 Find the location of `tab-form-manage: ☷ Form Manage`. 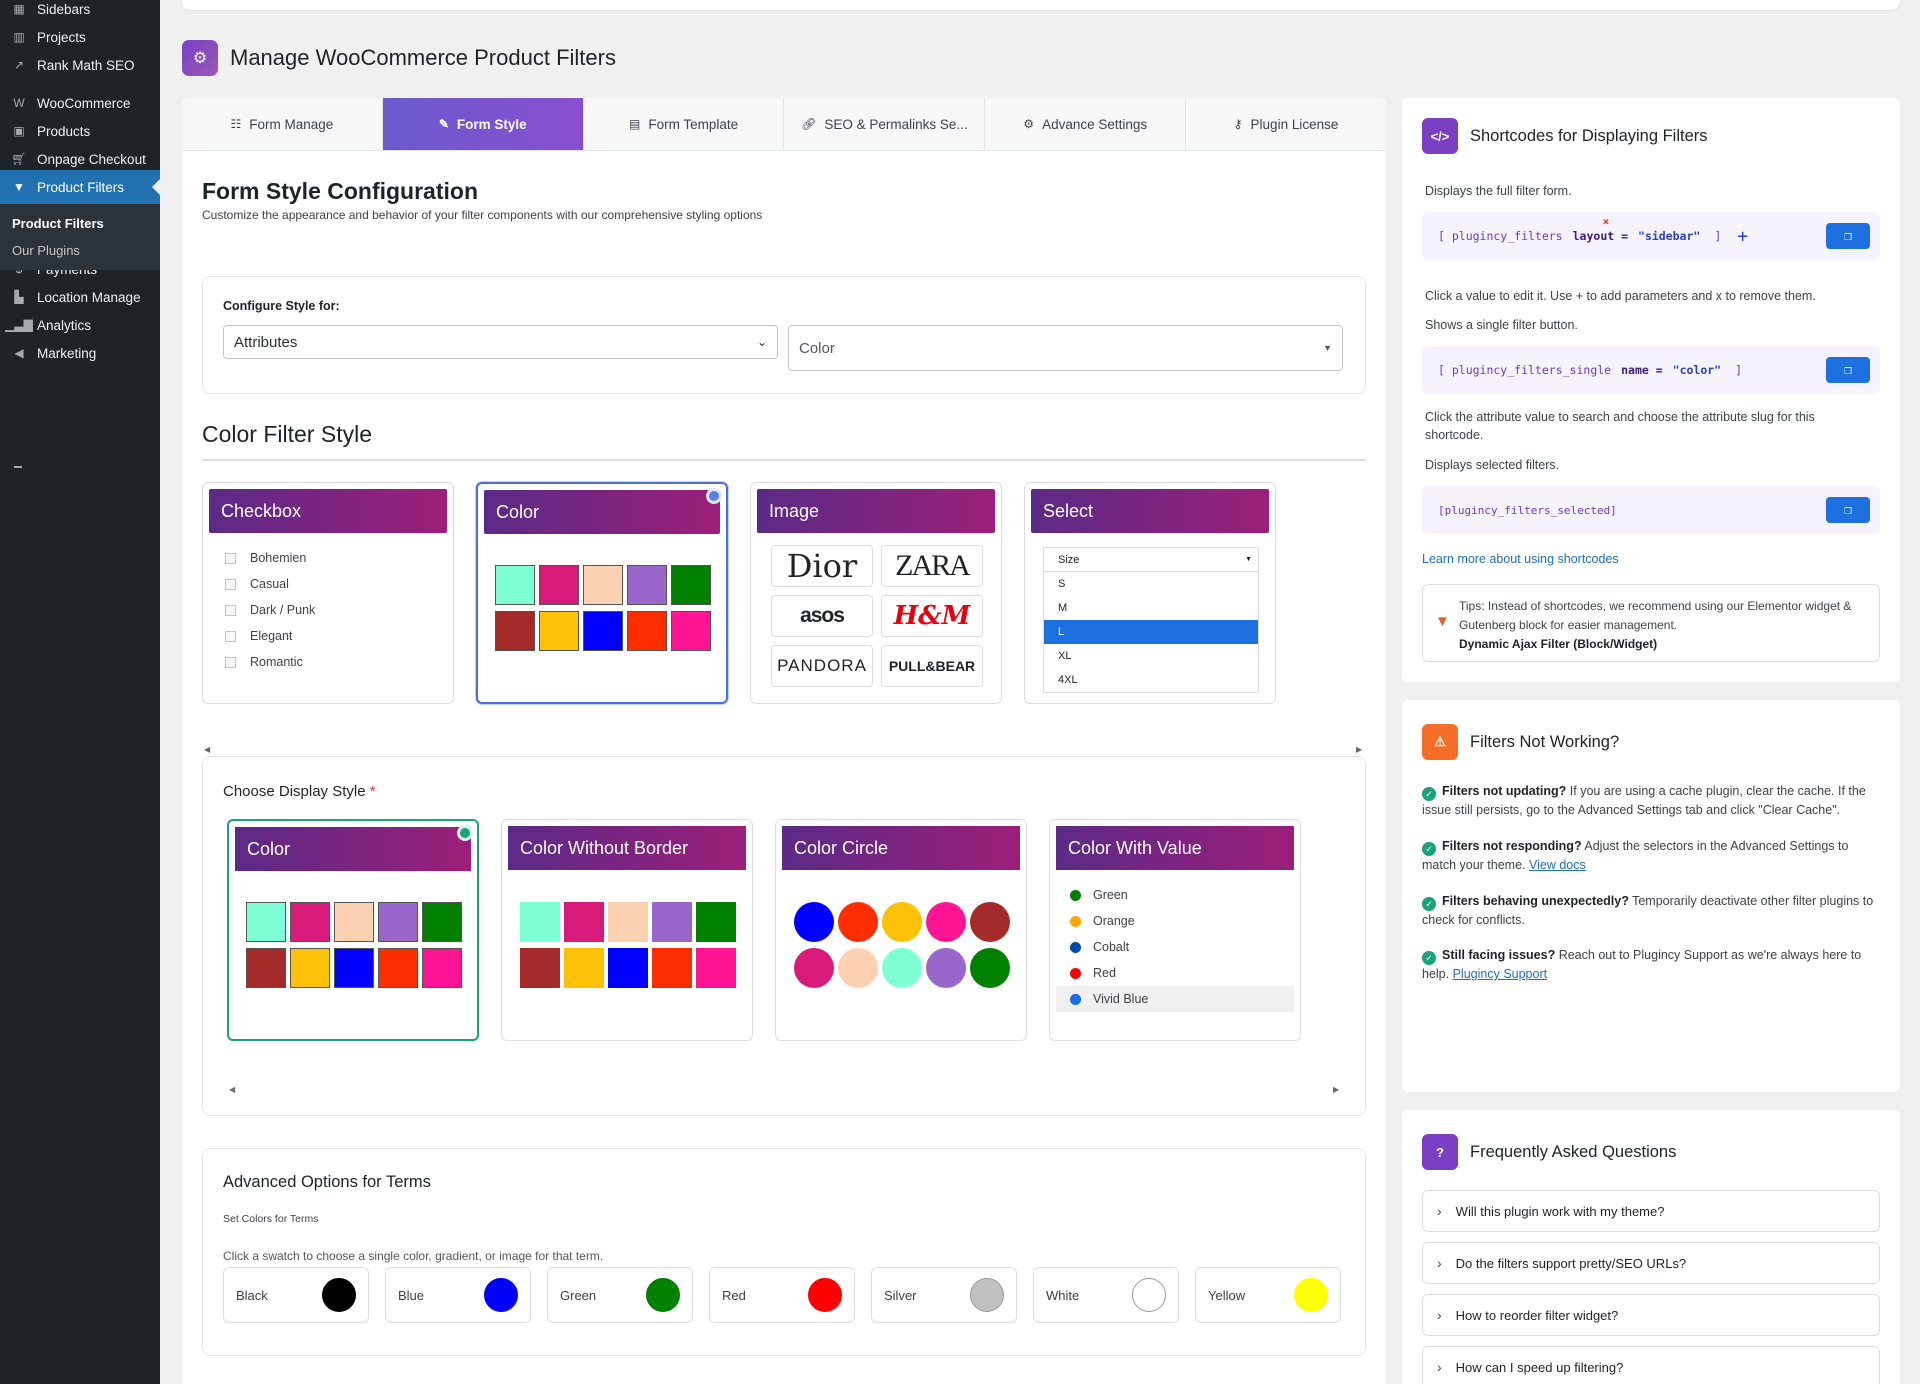

tab-form-manage: ☷ Form Manage is located at coordinates (282, 124).